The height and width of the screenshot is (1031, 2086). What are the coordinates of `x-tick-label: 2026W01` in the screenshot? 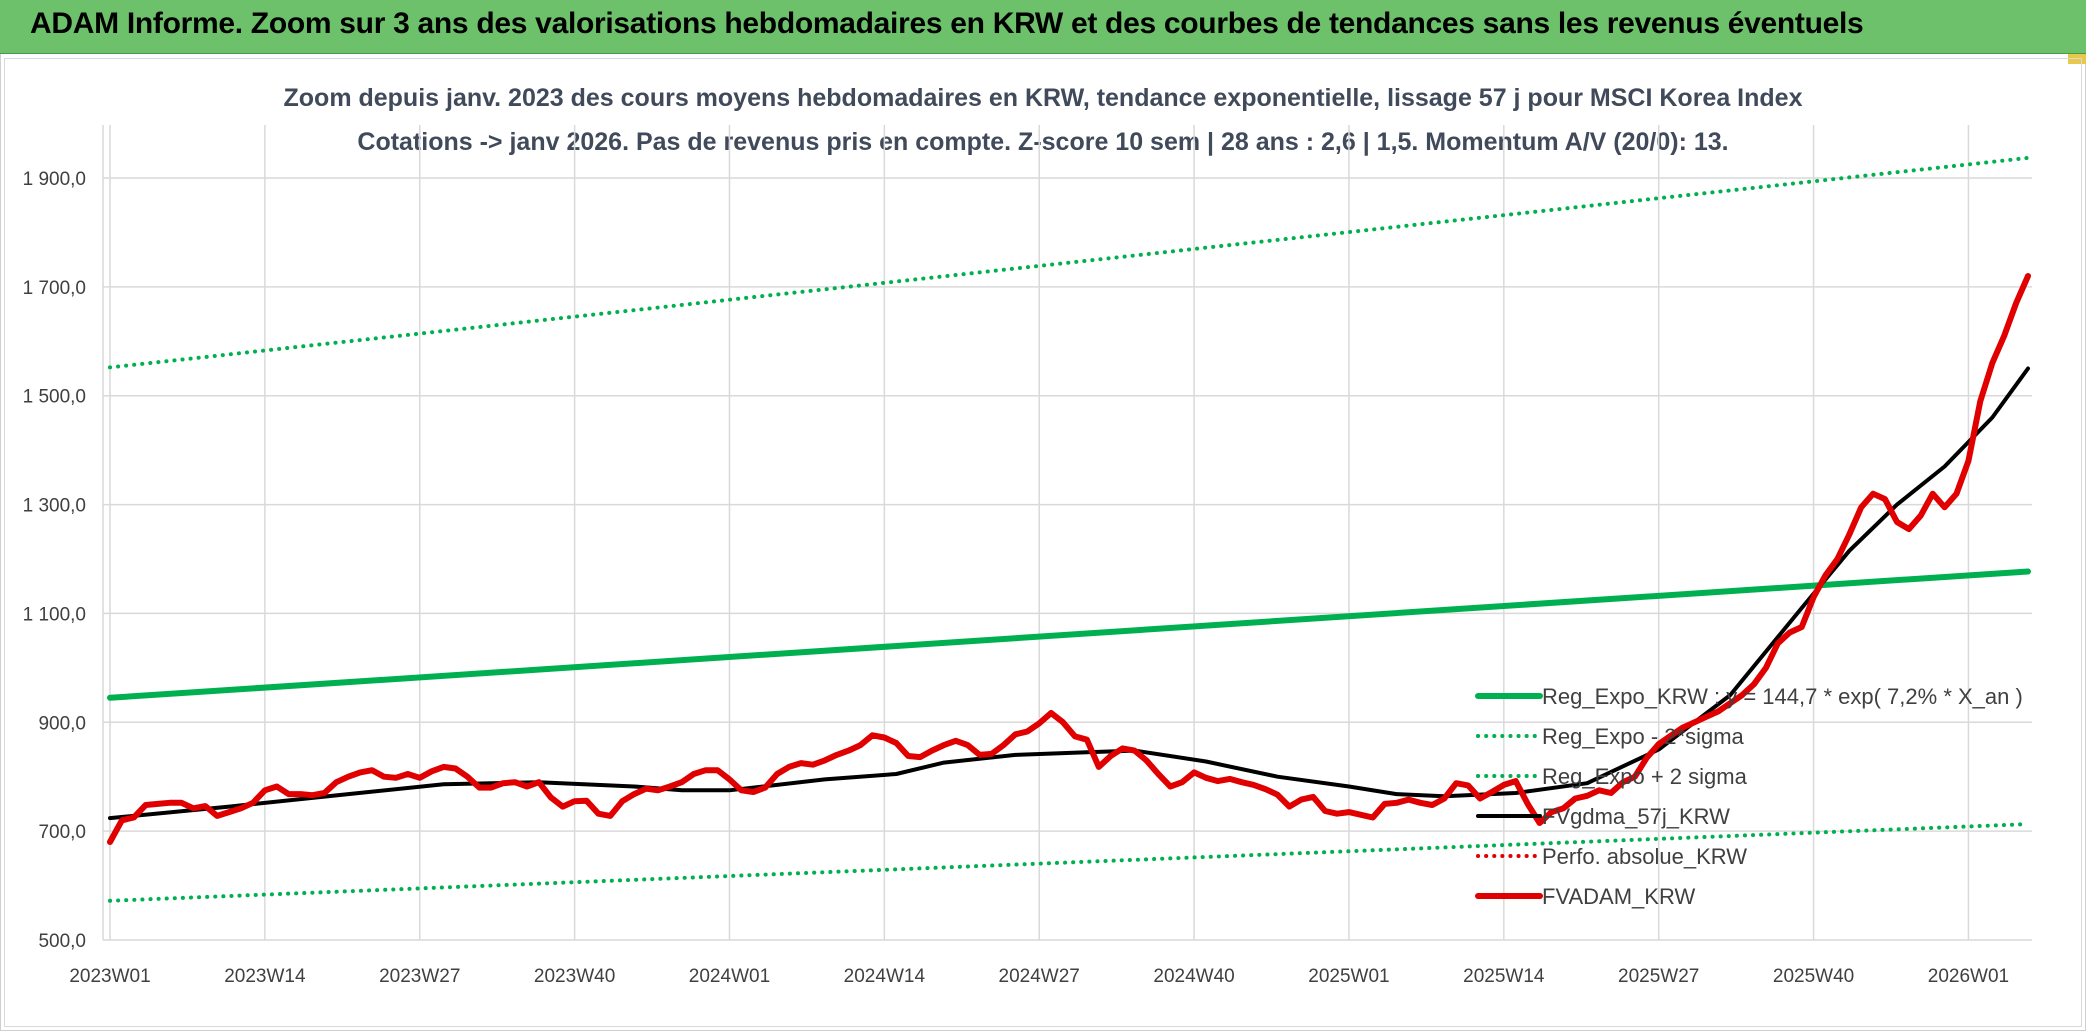 It's located at (1968, 976).